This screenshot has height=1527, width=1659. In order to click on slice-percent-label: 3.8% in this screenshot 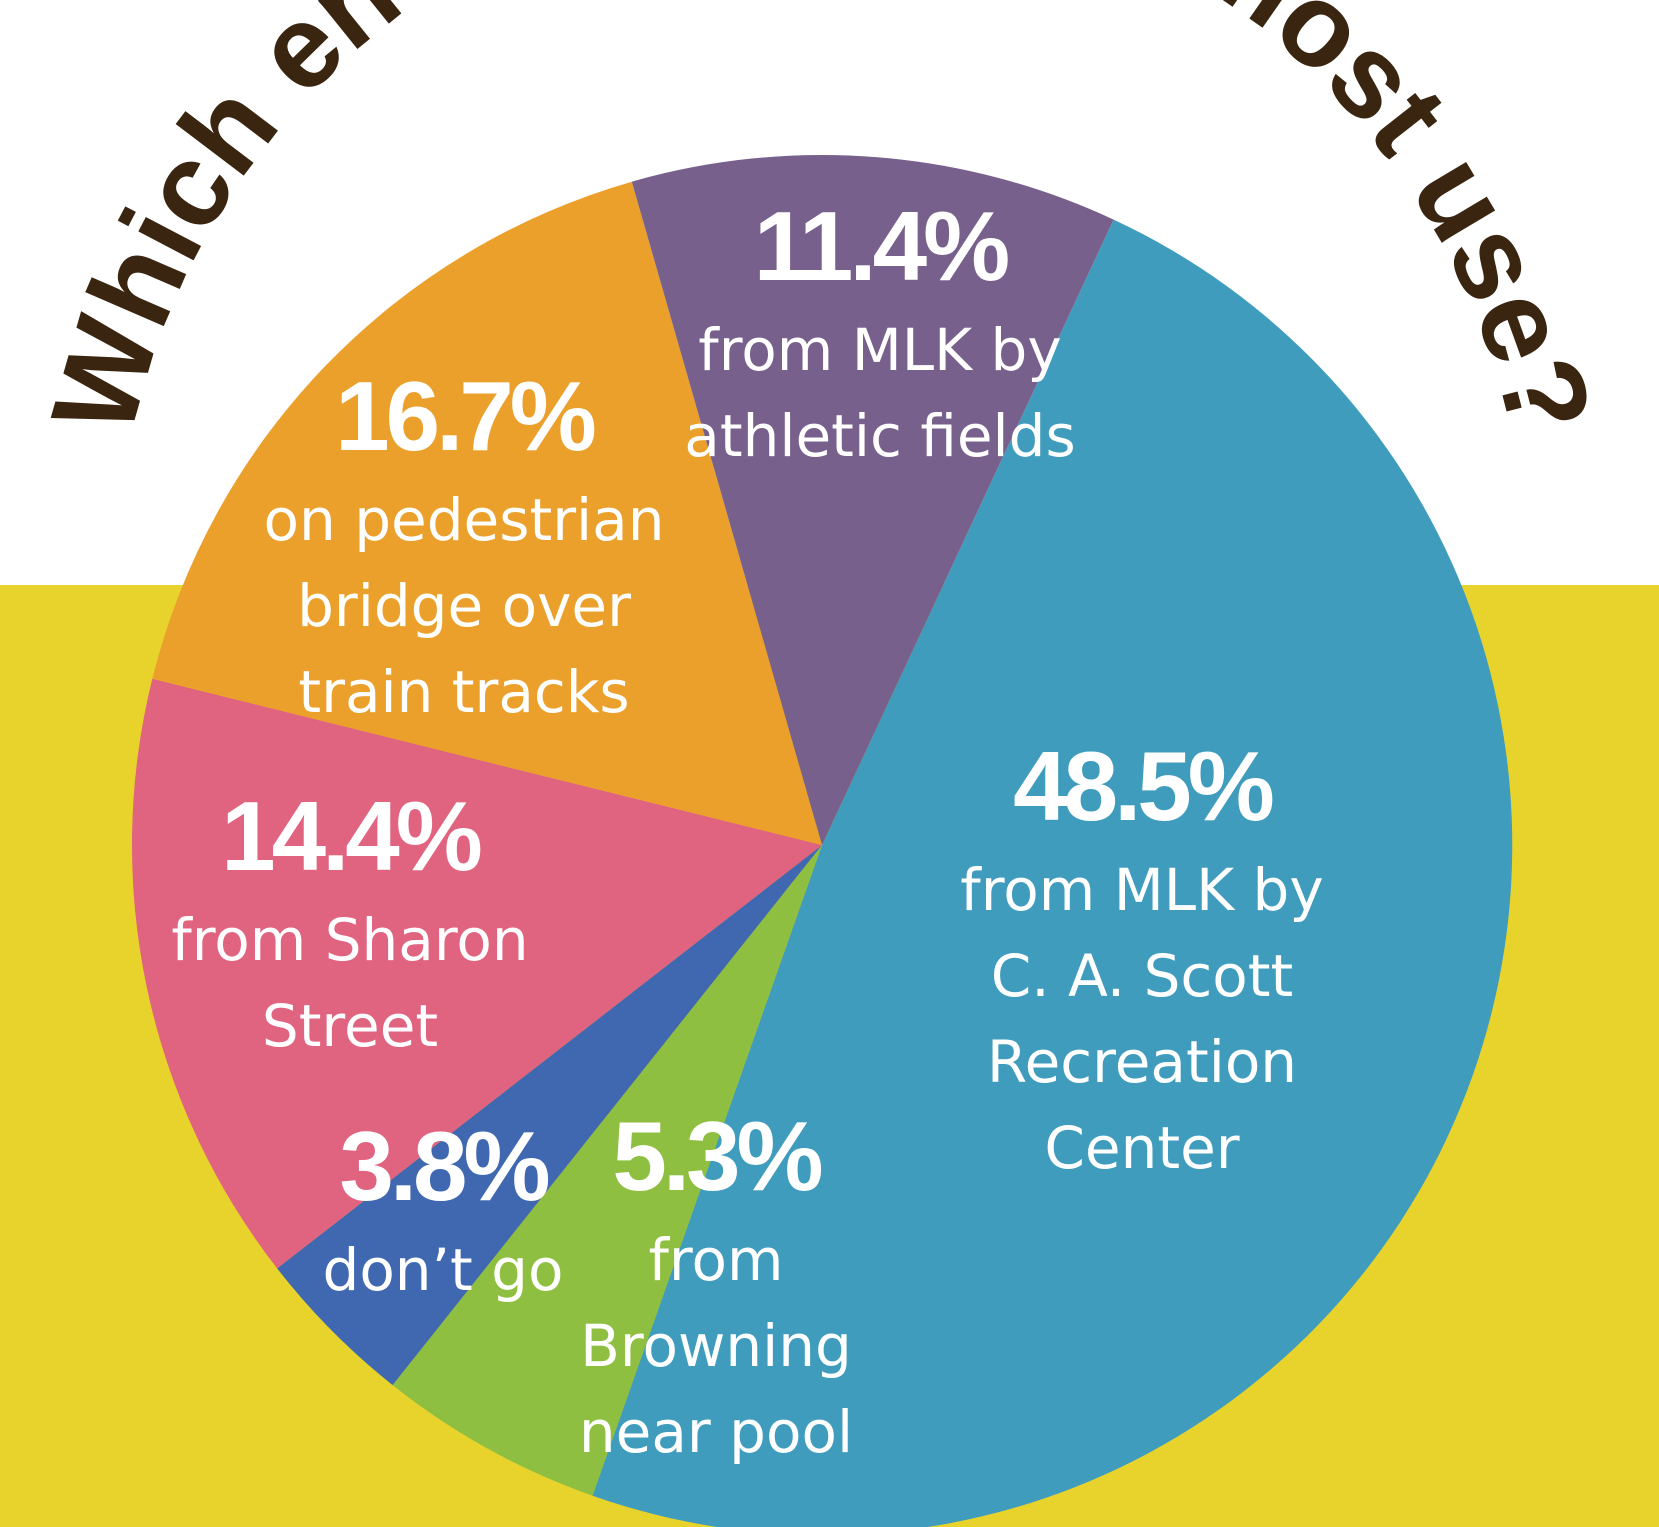, I will do `click(443, 1166)`.